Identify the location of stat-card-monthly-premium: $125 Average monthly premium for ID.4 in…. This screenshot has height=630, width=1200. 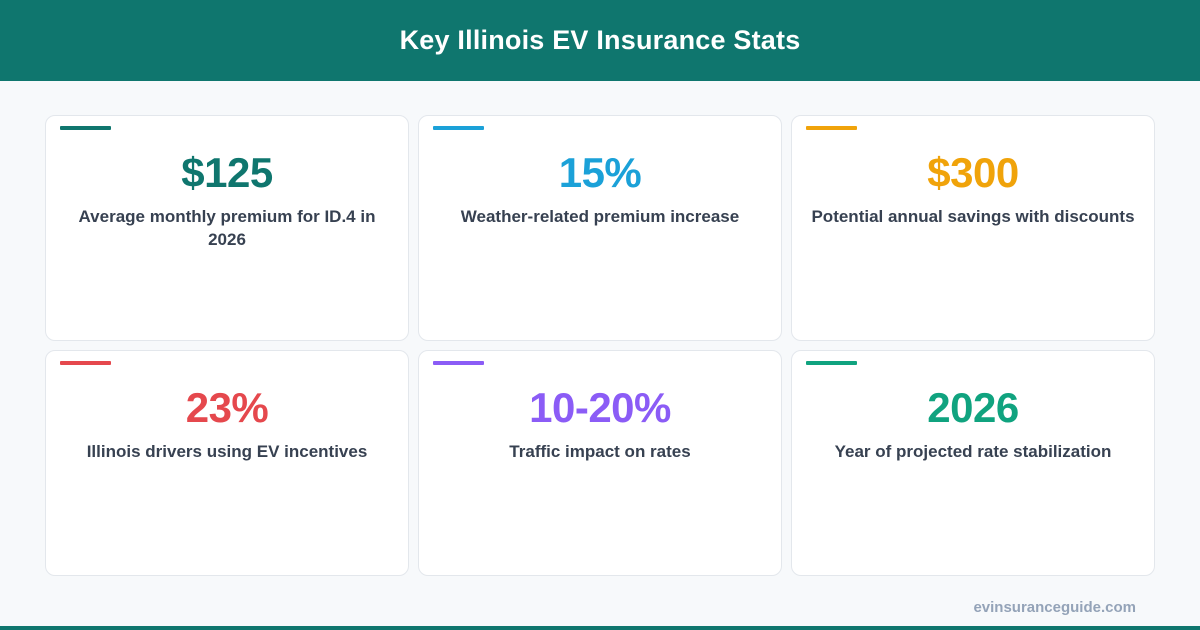
(227, 228).